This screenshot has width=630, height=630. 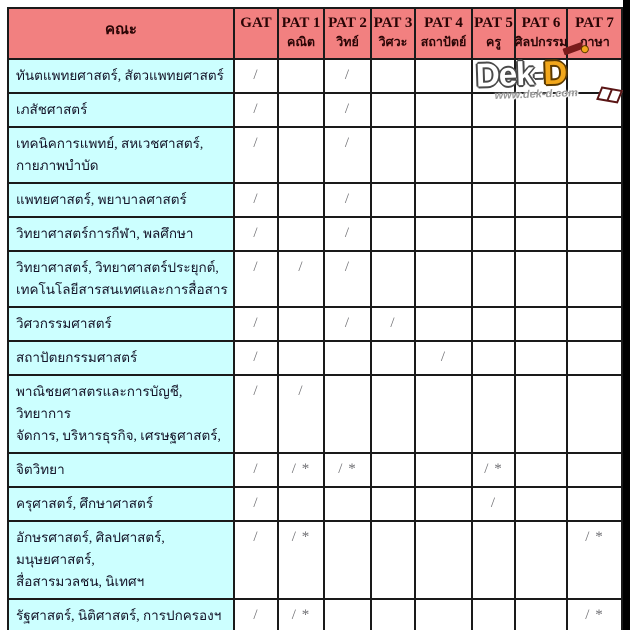 I want to click on faculty-cell: ทันตแพทยศาสตร์, สัตวแพทยศาสตร์, so click(x=121, y=76).